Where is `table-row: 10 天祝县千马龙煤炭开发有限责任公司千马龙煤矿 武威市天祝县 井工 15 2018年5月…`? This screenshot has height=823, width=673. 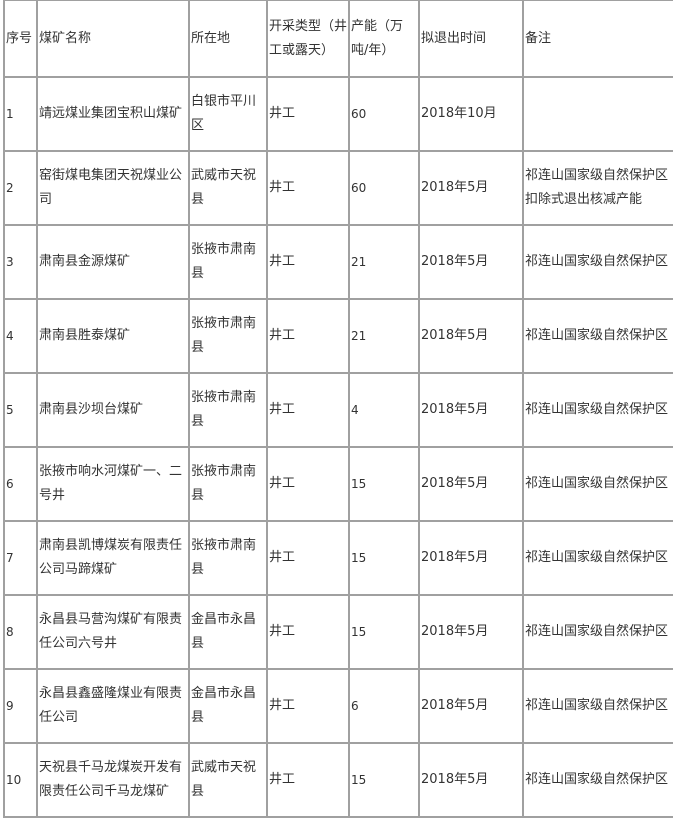
table-row: 10 天祝县千马龙煤炭开发有限责任公司千马龙煤矿 武威市天祝县 井工 15 2018年5月… is located at coordinates (338, 780).